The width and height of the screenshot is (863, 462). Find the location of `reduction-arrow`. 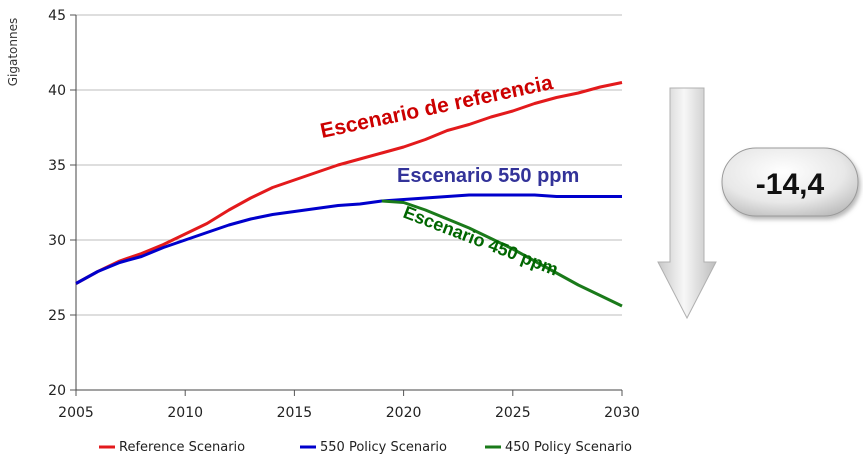

reduction-arrow is located at coordinates (687, 203).